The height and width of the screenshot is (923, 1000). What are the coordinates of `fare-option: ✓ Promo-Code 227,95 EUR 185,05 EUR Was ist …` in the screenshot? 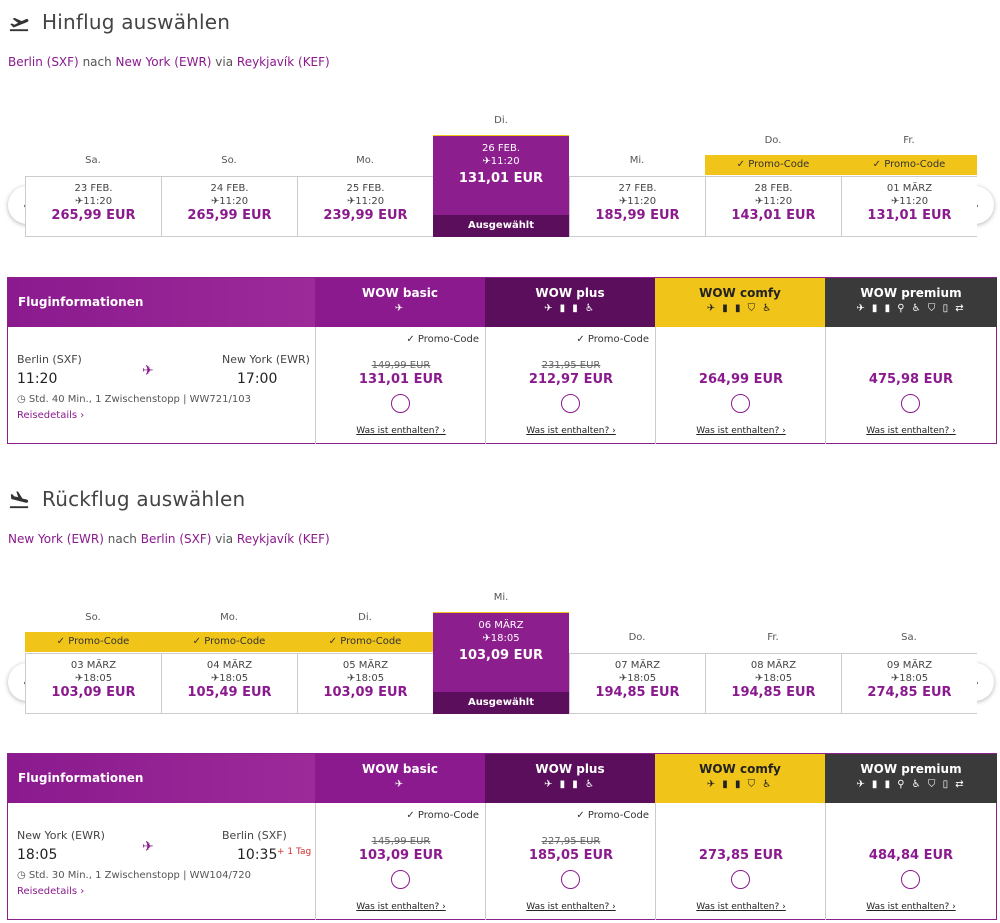 It's located at (570, 861).